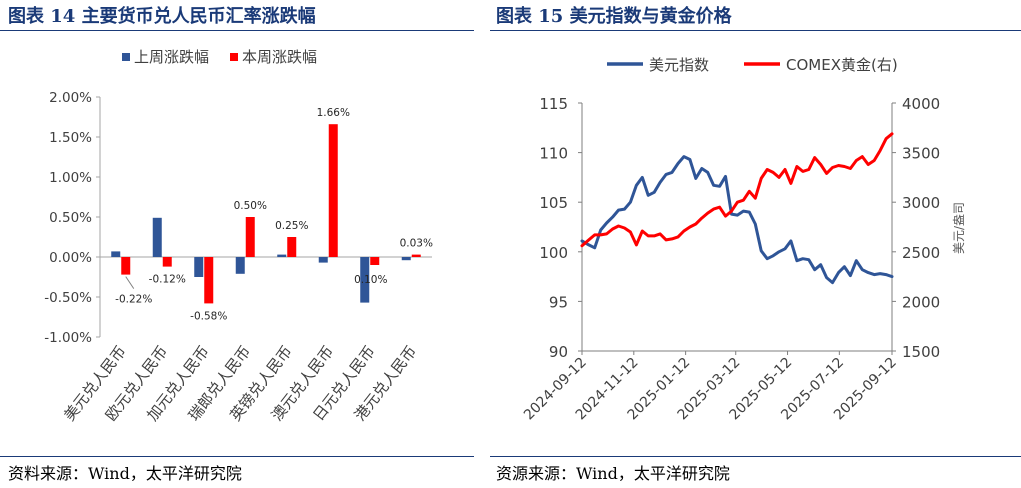  What do you see at coordinates (755, 456) in the screenshot?
I see `right-source-divider` at bounding box center [755, 456].